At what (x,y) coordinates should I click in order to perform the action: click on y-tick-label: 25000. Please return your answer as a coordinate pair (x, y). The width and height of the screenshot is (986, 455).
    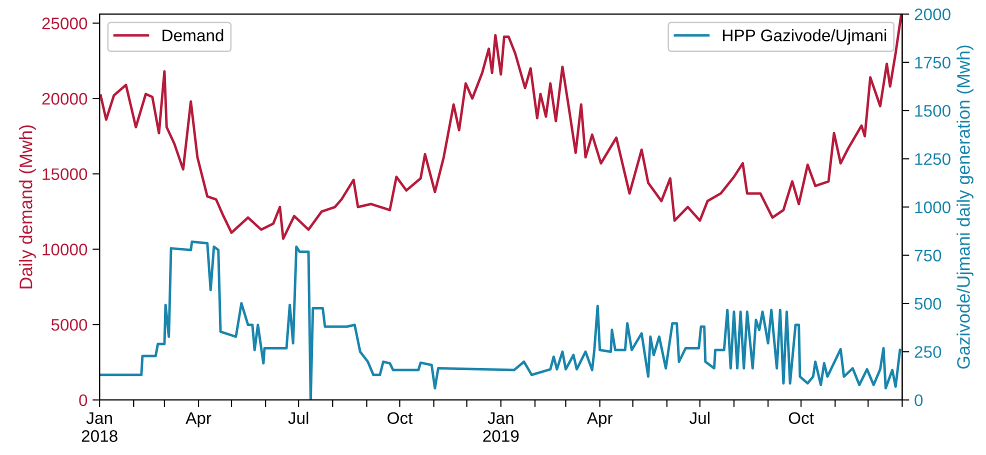
    Looking at the image, I should click on (65, 24).